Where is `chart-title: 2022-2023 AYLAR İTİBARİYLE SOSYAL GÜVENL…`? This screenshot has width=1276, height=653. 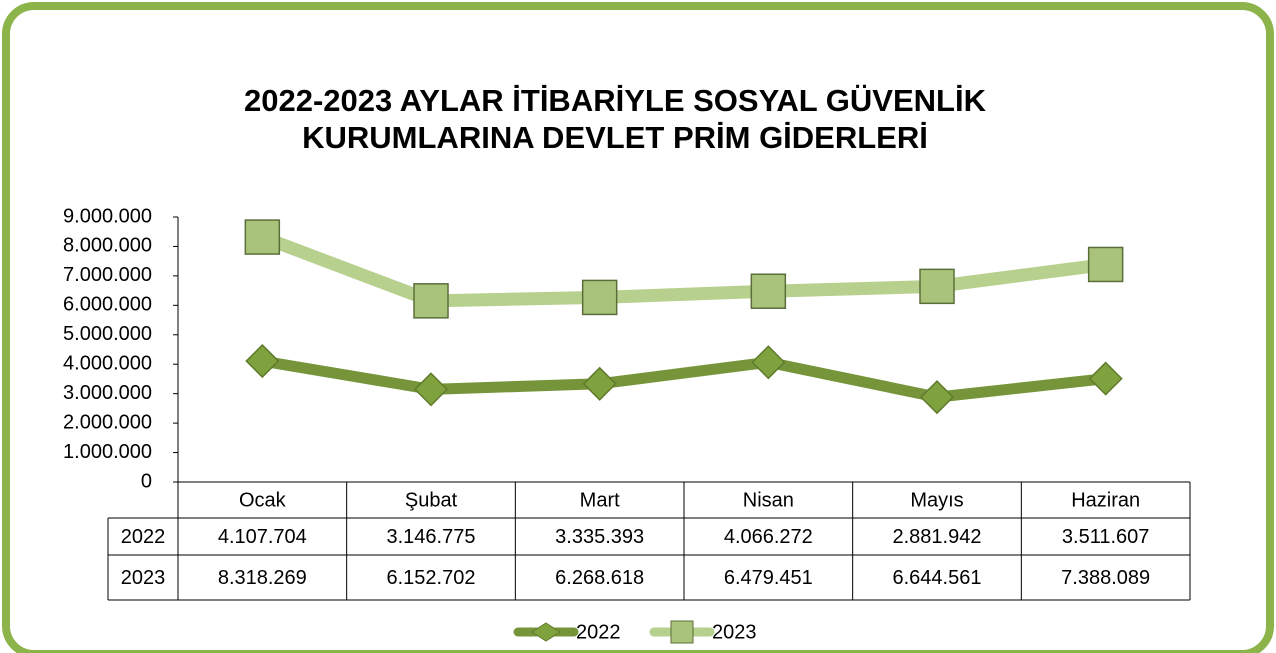
chart-title: 2022-2023 AYLAR İTİBARİYLE SOSYAL GÜVENL… is located at coordinates (615, 100).